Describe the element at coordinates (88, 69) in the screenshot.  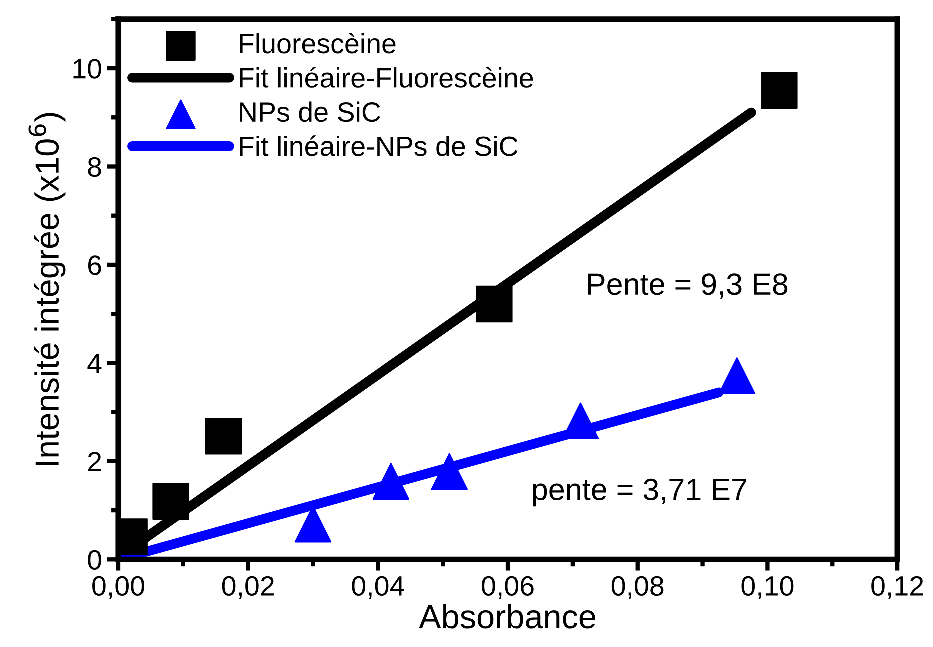
I see `y-tick-label: 10` at that location.